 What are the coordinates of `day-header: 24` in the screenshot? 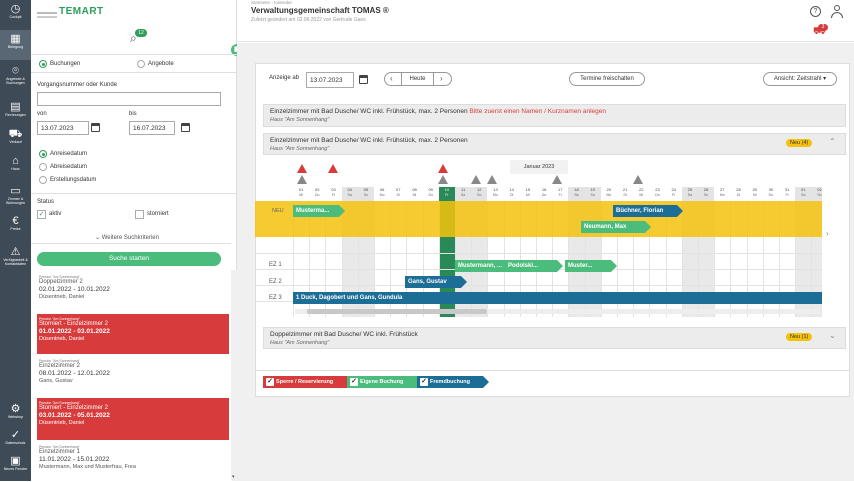 It's located at (673, 189).